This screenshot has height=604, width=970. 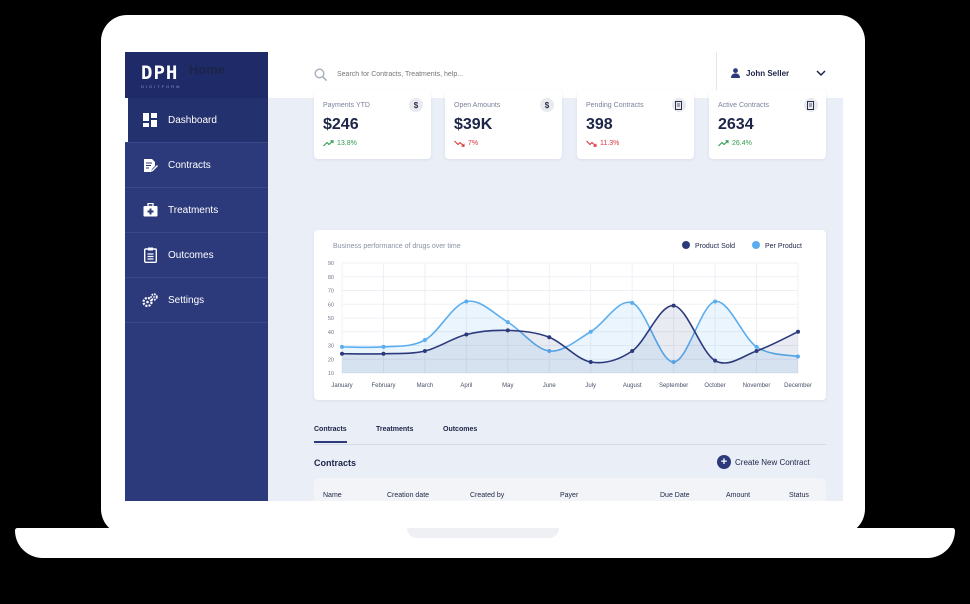 What do you see at coordinates (331, 292) in the screenshot?
I see `y-tick-label: 70` at bounding box center [331, 292].